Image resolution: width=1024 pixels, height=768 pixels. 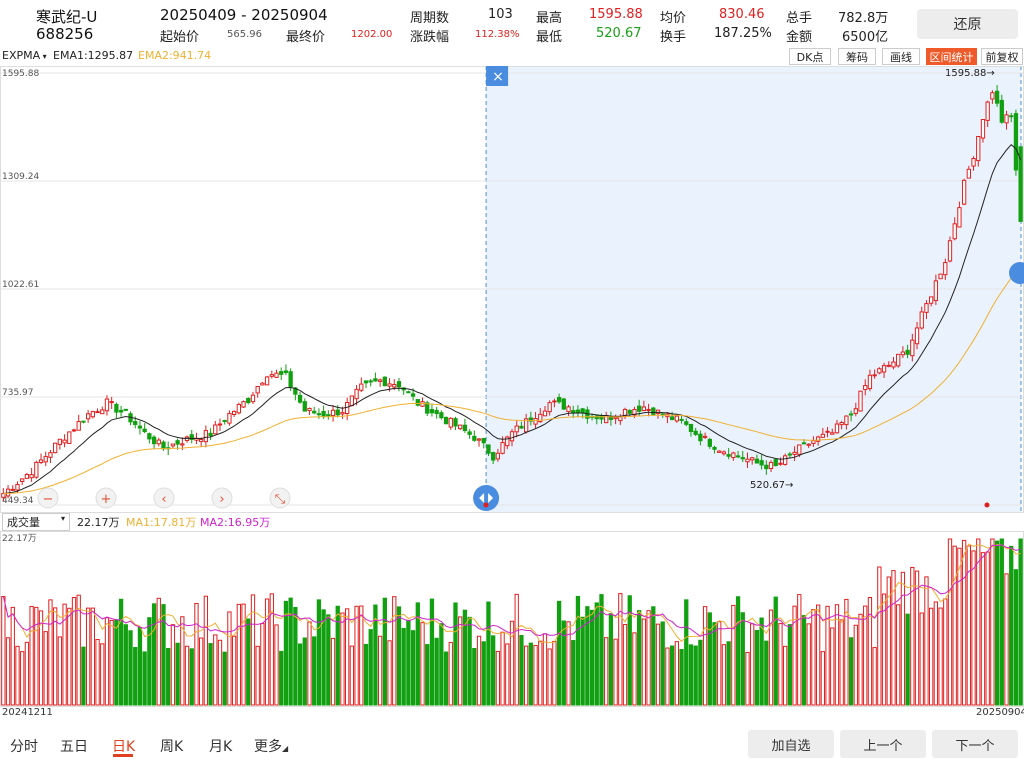 I want to click on end-price-value: 1202.00, so click(x=372, y=34).